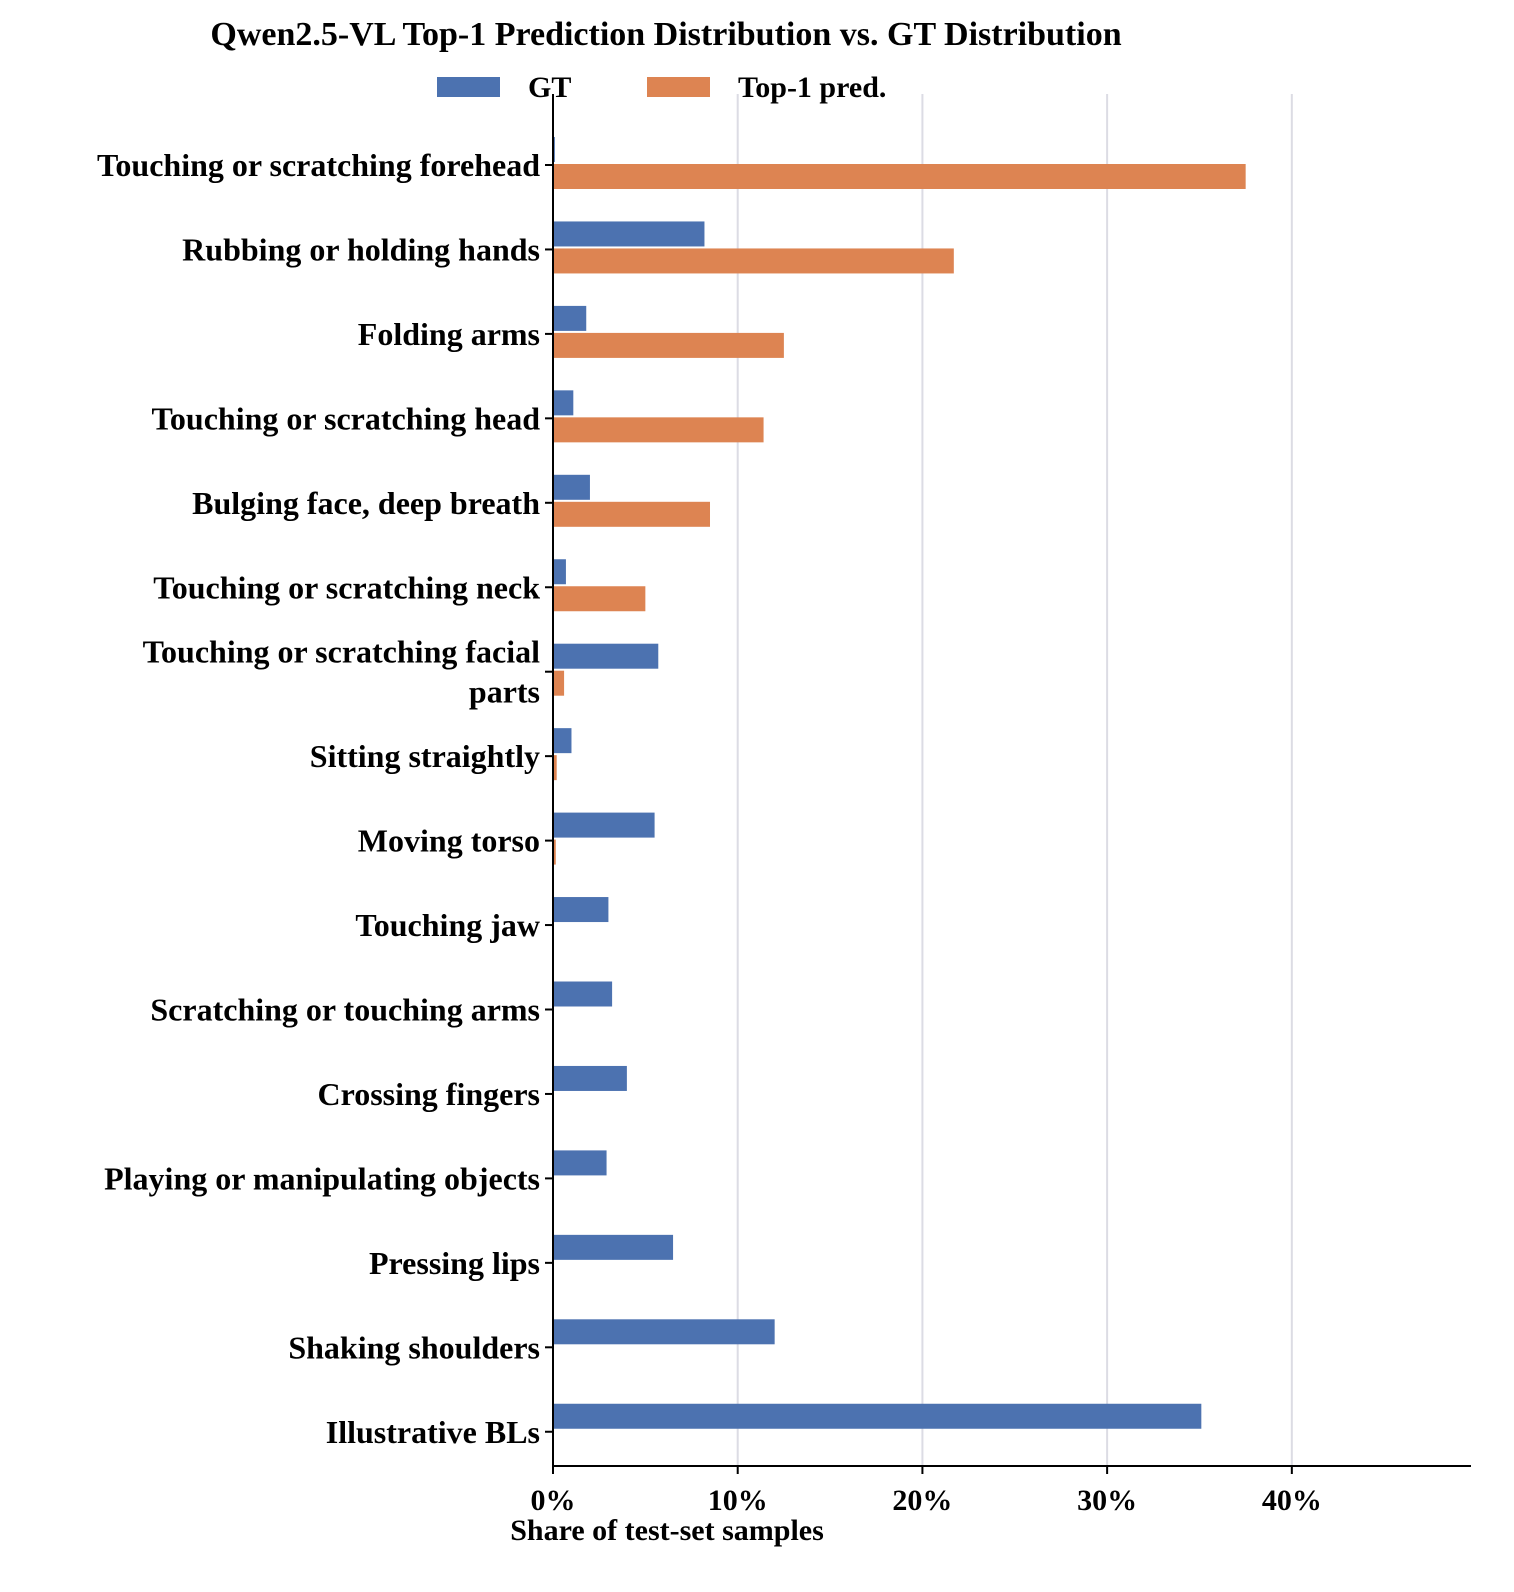 The height and width of the screenshot is (1592, 1514). I want to click on category-label-13: Pressing lips, so click(454, 1263).